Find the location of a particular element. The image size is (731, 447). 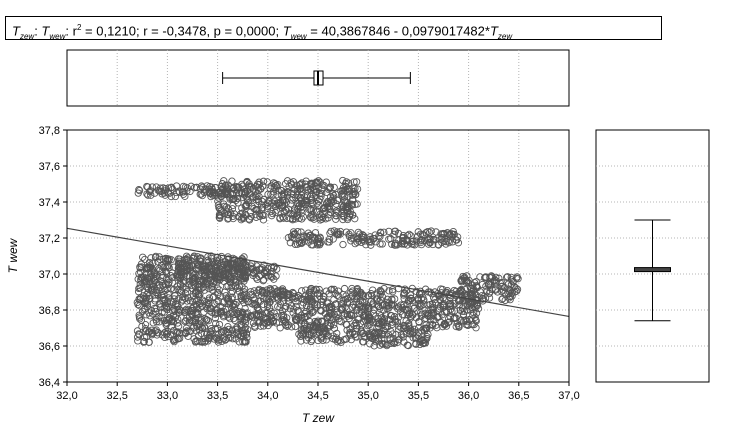

y-tick-label: 37,6 is located at coordinates (49, 167).